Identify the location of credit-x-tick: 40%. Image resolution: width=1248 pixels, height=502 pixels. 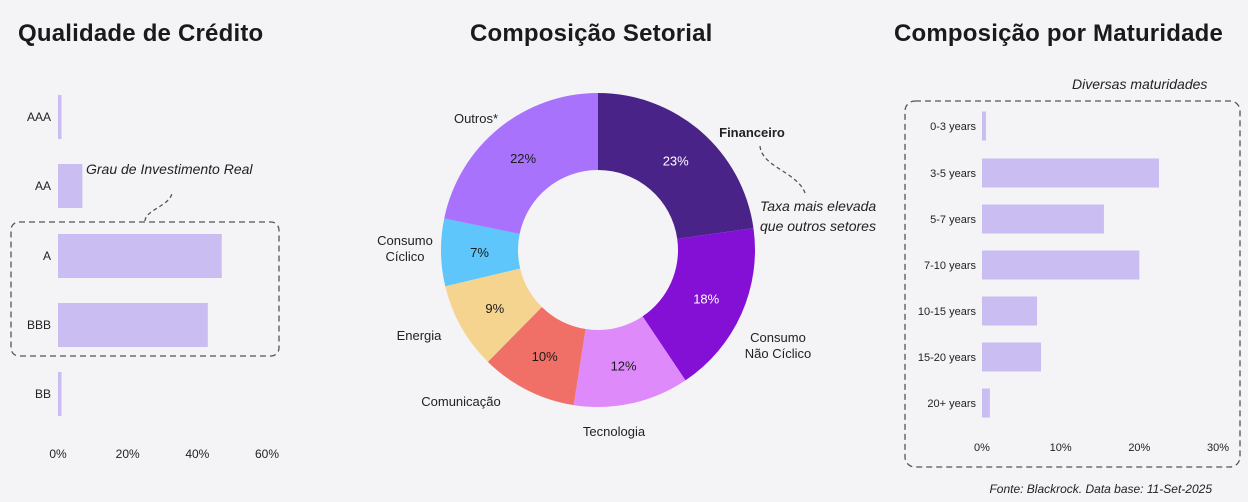
(197, 454).